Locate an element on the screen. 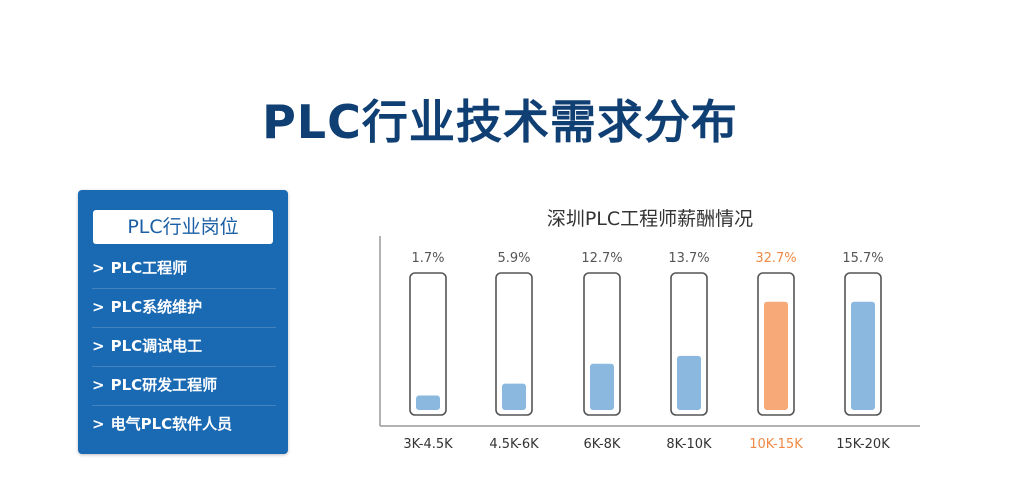 This screenshot has height=478, width=1027. data-label: 12.7% is located at coordinates (601, 258).